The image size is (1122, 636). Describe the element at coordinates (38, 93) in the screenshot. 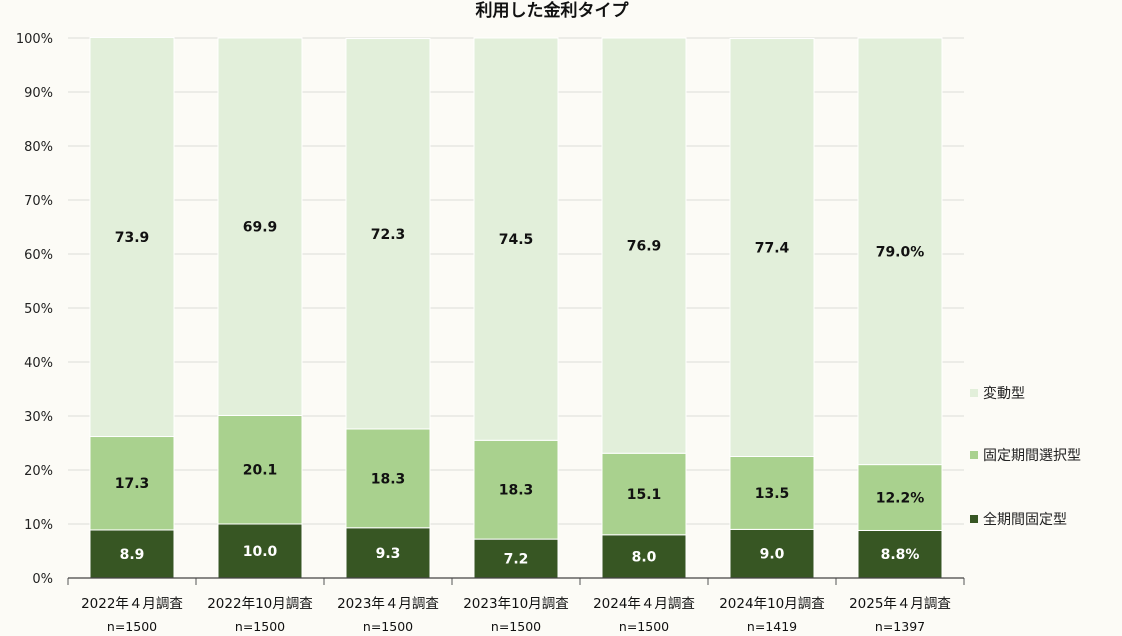

I see `y-tick-label: 90%` at that location.